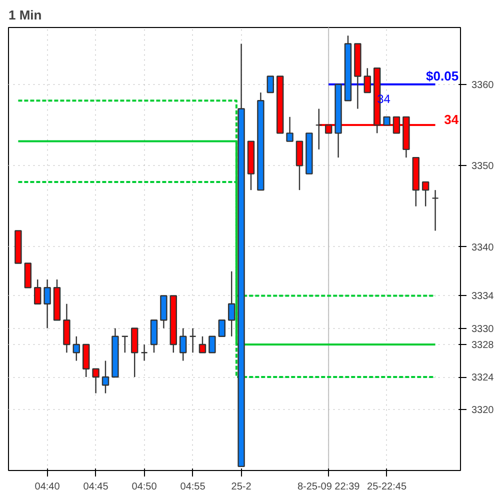 The image size is (496, 495). What do you see at coordinates (241, 487) in the screenshot?
I see `x-tick-label: 25-2` at bounding box center [241, 487].